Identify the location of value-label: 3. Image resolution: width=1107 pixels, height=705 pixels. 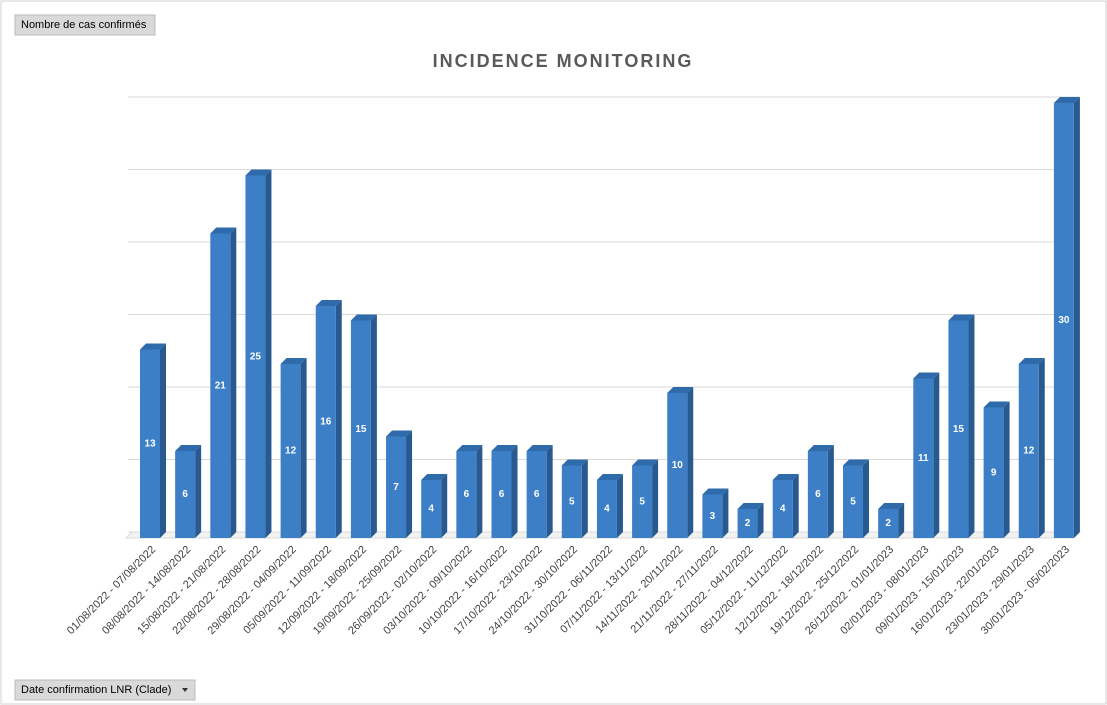
(713, 516).